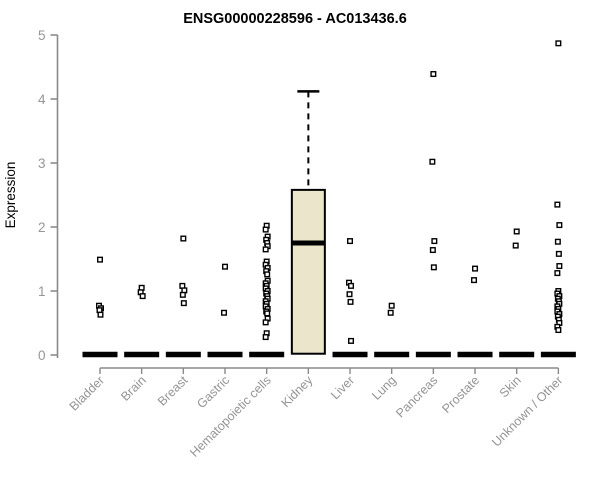 The height and width of the screenshot is (500, 600). I want to click on x-category-label: Gastric, so click(213, 392).